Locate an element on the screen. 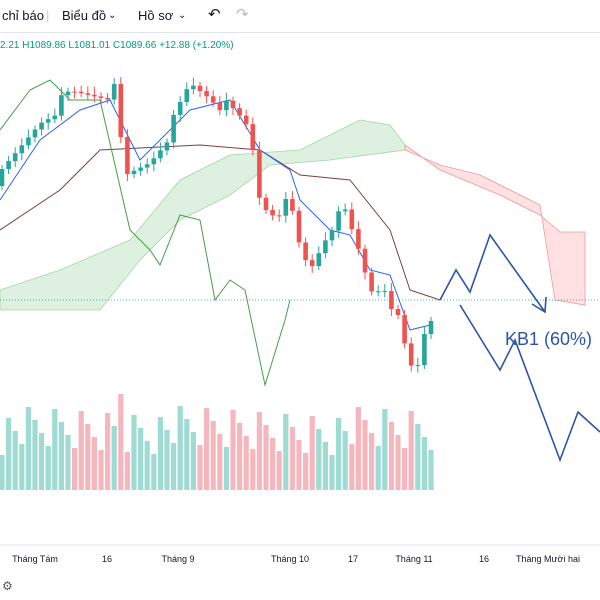 The height and width of the screenshot is (600, 600). x-tick-label: Tháng Mười hai is located at coordinates (548, 559).